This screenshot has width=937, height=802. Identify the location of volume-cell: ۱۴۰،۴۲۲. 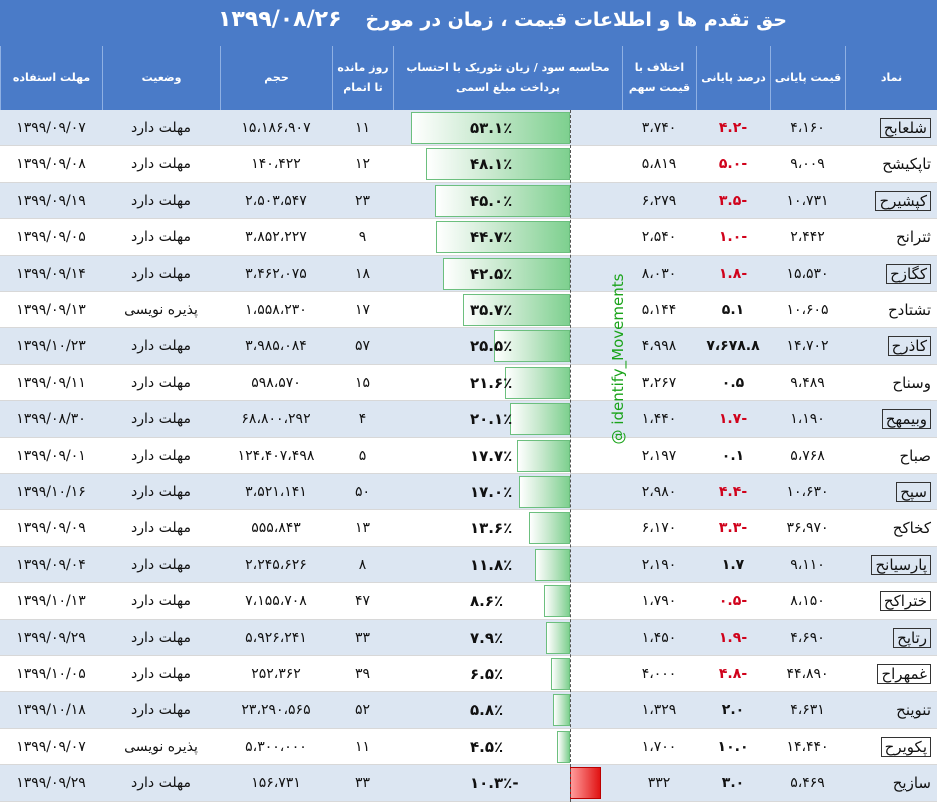
(276, 164).